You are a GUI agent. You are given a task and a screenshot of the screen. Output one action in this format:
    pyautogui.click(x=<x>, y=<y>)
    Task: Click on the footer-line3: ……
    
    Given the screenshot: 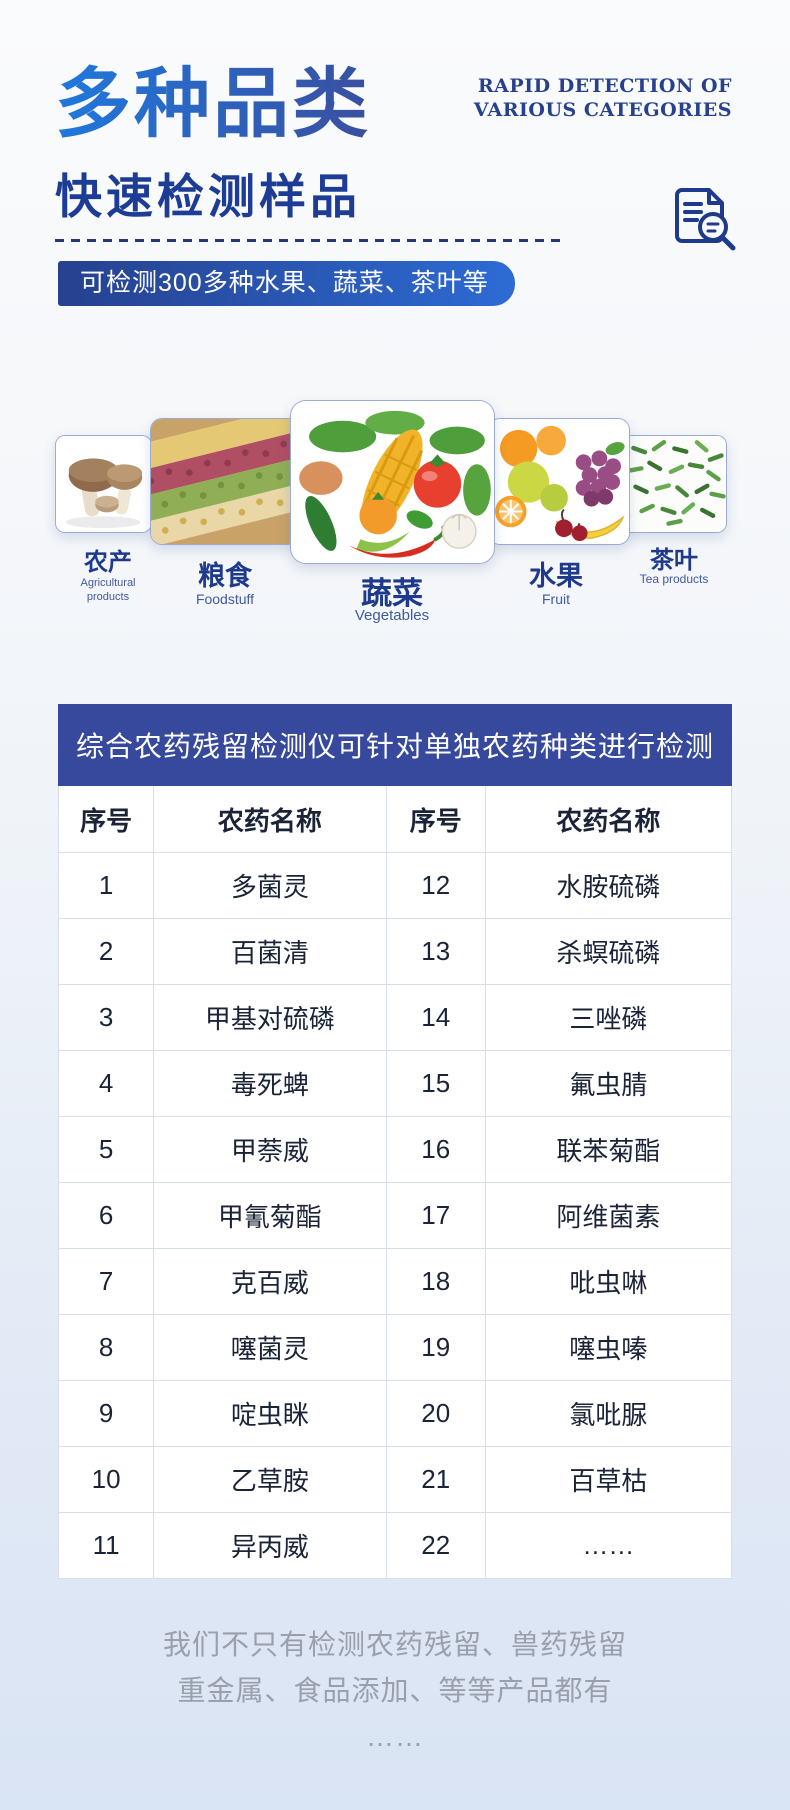 What is the action you would take?
    pyautogui.click(x=395, y=1736)
    